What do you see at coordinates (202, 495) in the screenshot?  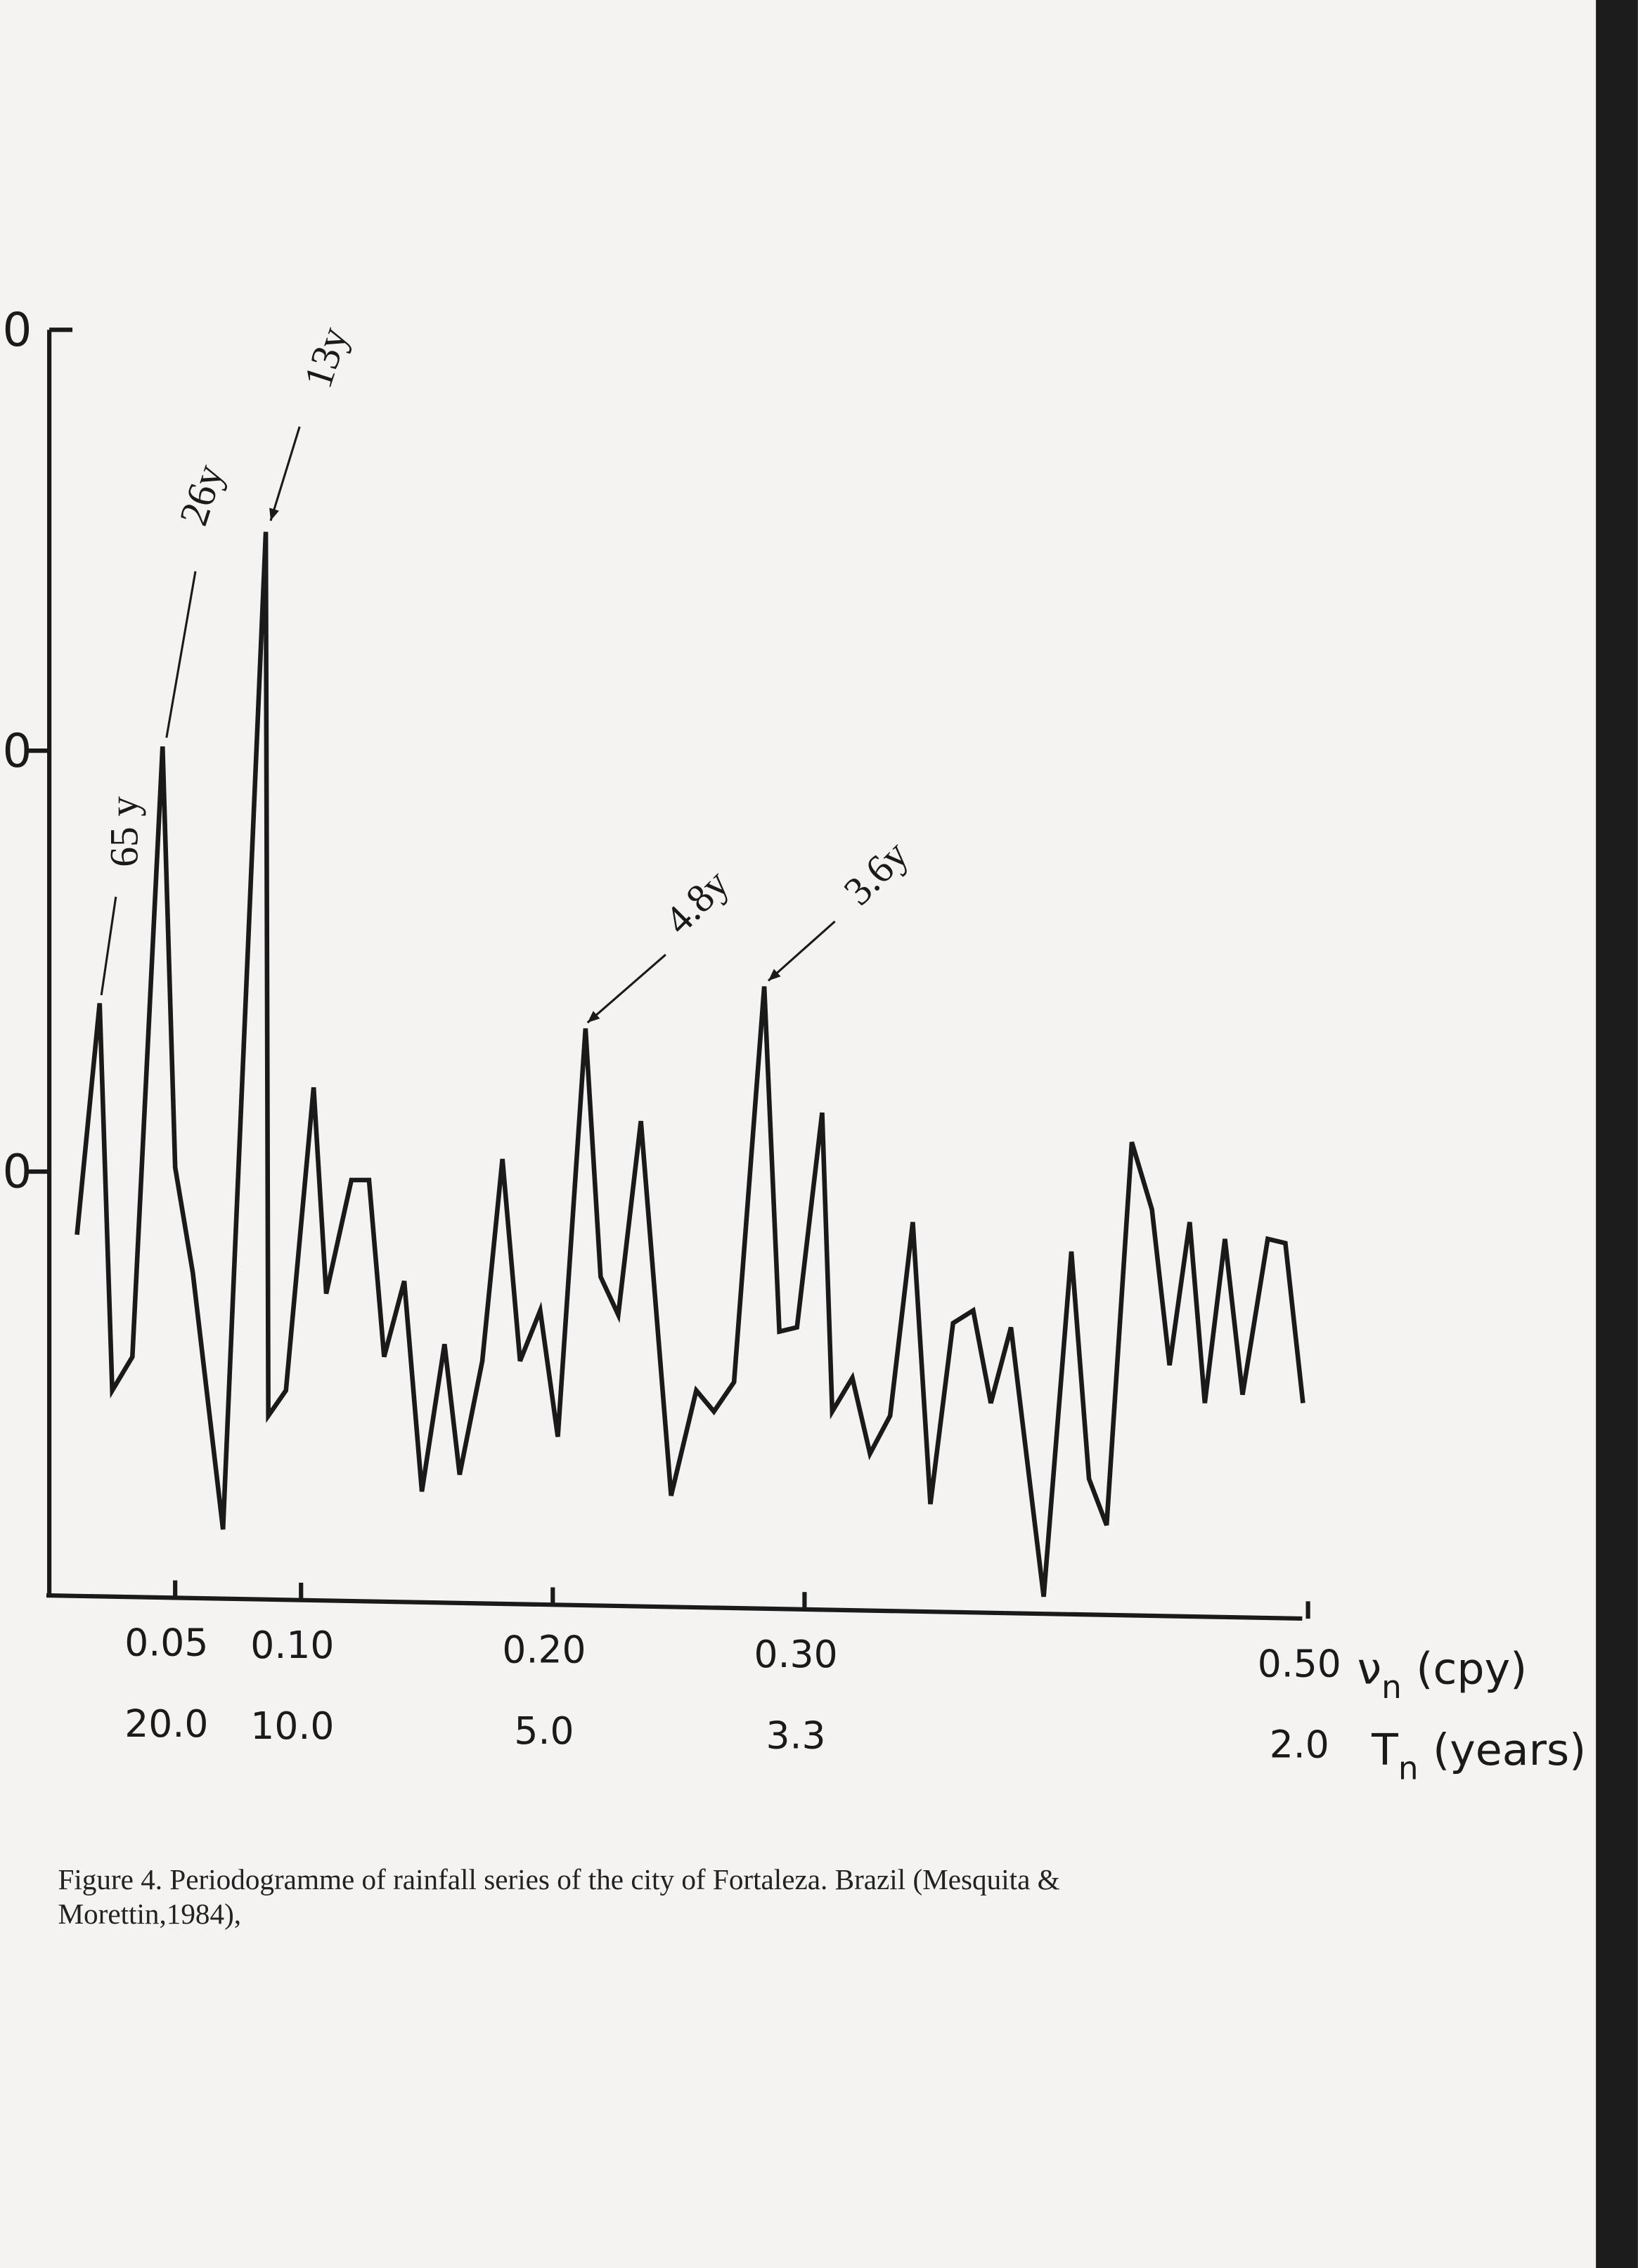 I see `annotation: 26y` at bounding box center [202, 495].